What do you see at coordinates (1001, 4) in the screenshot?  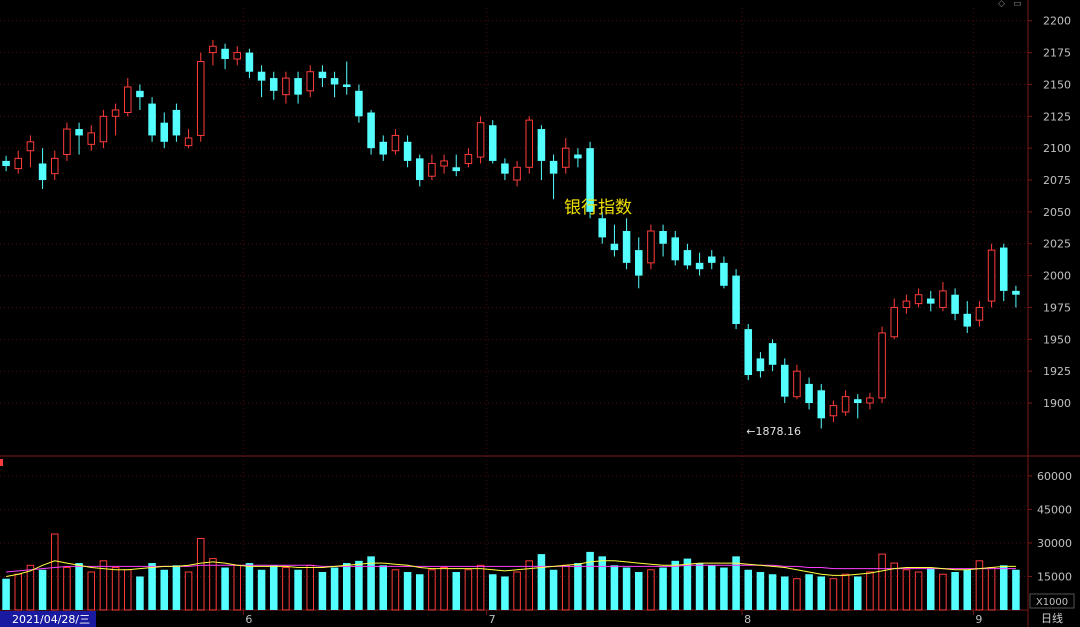 I see `restore-icon: ◇` at bounding box center [1001, 4].